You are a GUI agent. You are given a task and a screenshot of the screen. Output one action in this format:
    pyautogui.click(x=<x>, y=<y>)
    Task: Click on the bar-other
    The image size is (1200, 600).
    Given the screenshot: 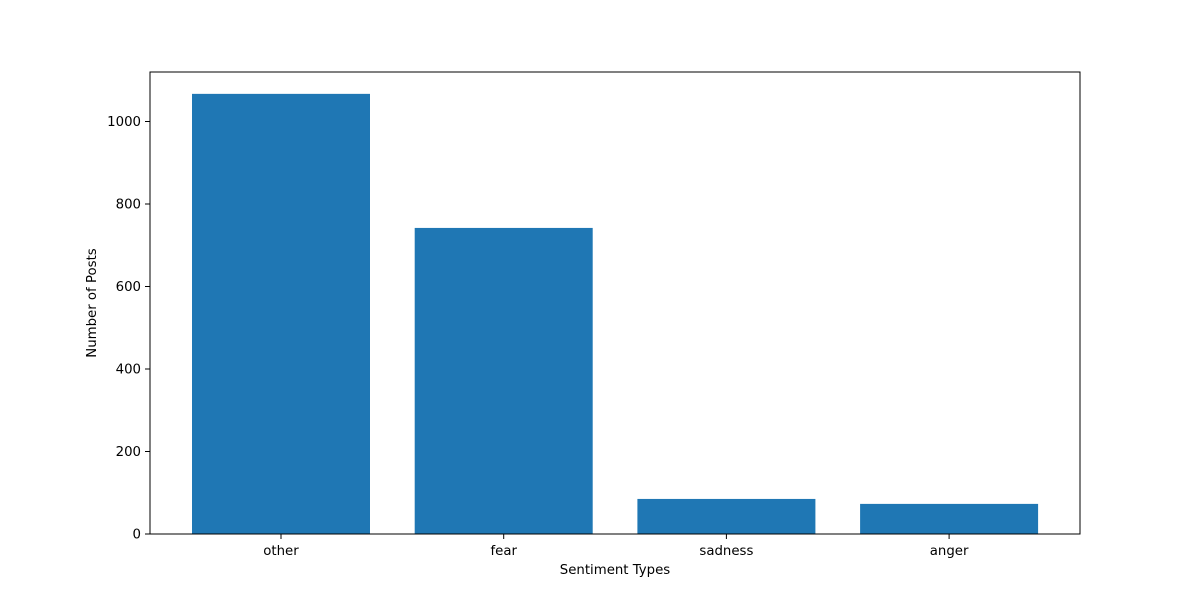 What is the action you would take?
    pyautogui.click(x=281, y=314)
    